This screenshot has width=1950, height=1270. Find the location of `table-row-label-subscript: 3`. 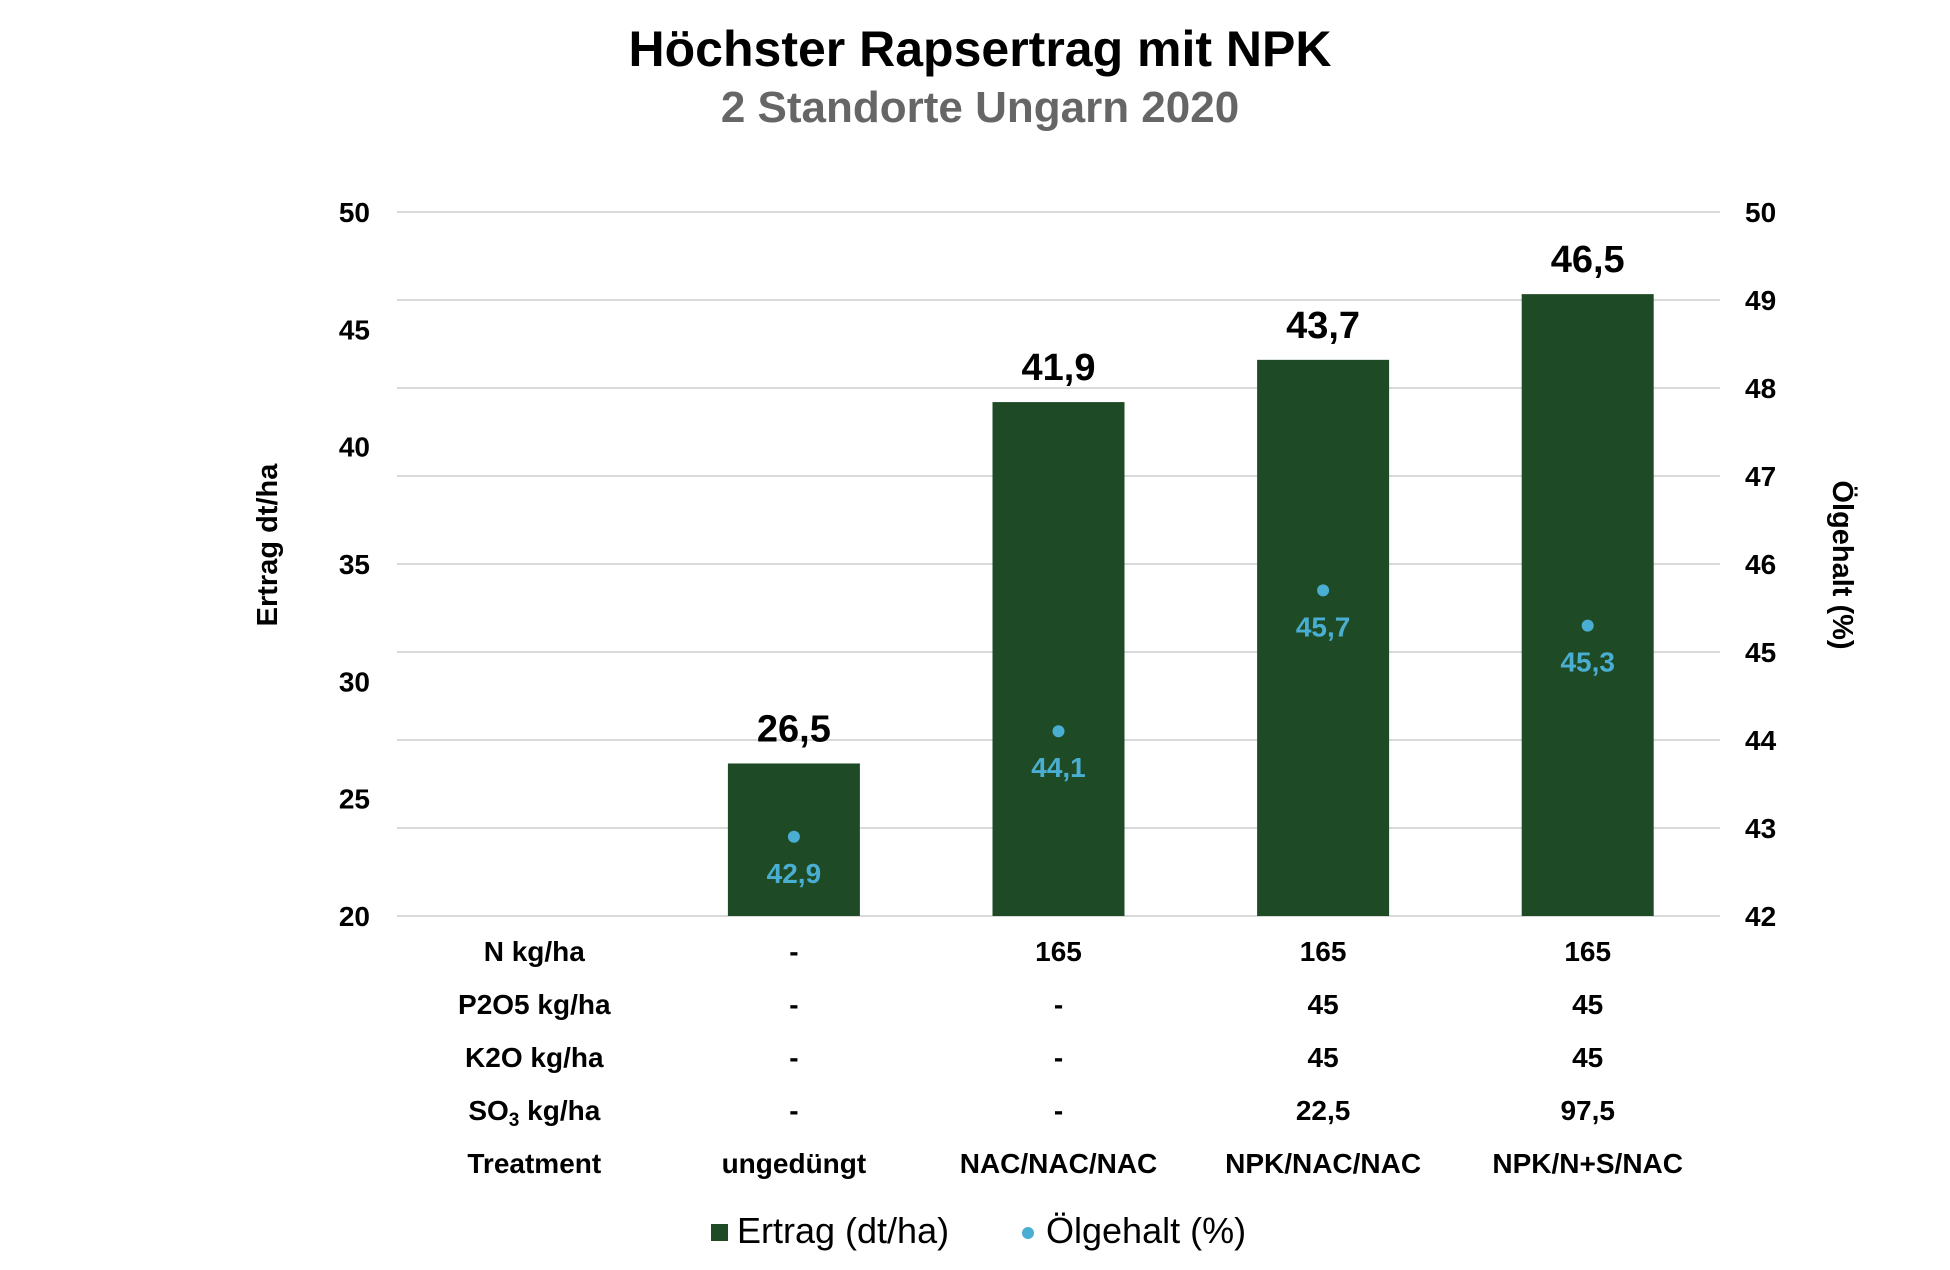

table-row-label-subscript: 3 is located at coordinates (514, 1120).